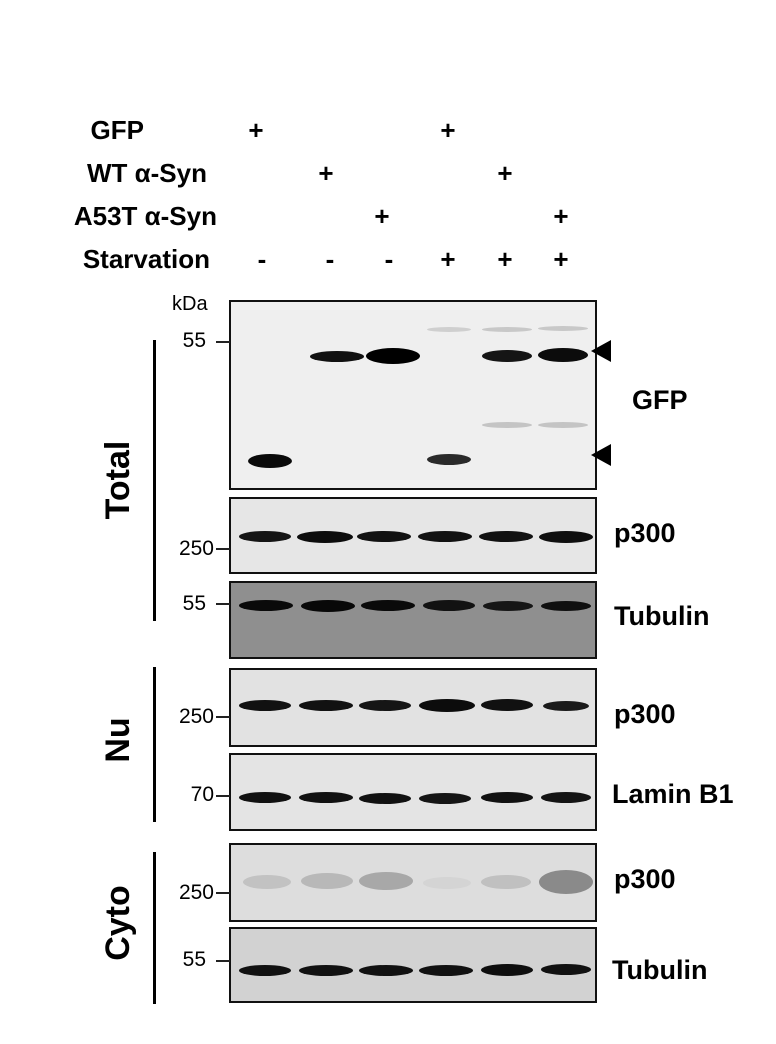 The image size is (776, 1044). Describe the element at coordinates (154, 744) in the screenshot. I see `group-bracket-nu` at that location.